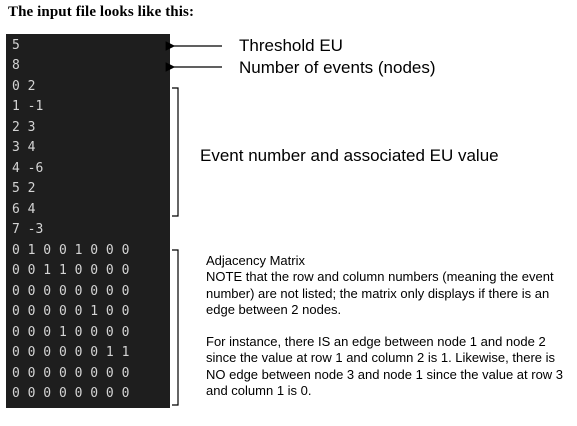 This screenshot has width=577, height=426. I want to click on file-line-matrix-row: 0 0 0 1 0 0 0 0, so click(71, 332).